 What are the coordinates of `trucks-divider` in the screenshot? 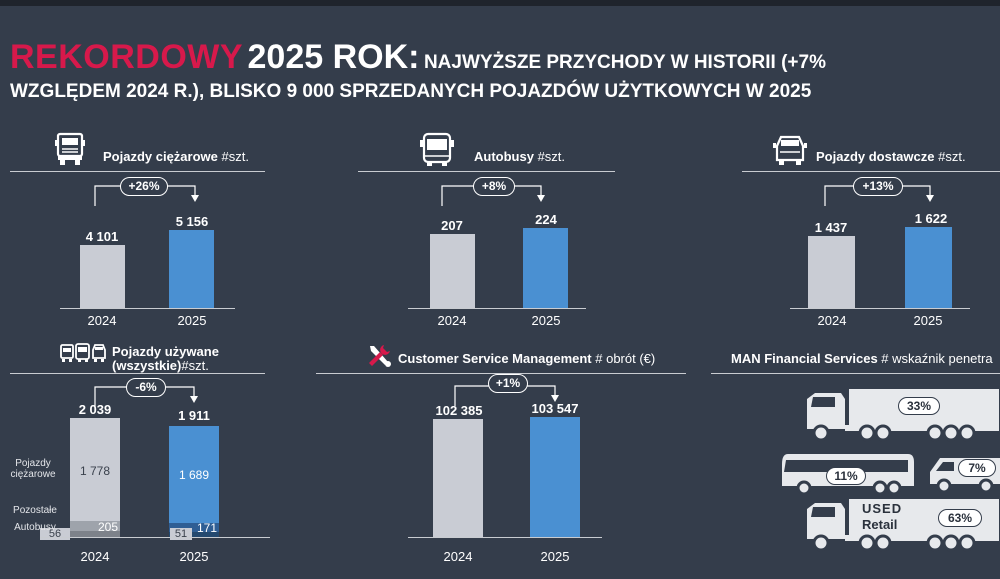 It's located at (137, 171).